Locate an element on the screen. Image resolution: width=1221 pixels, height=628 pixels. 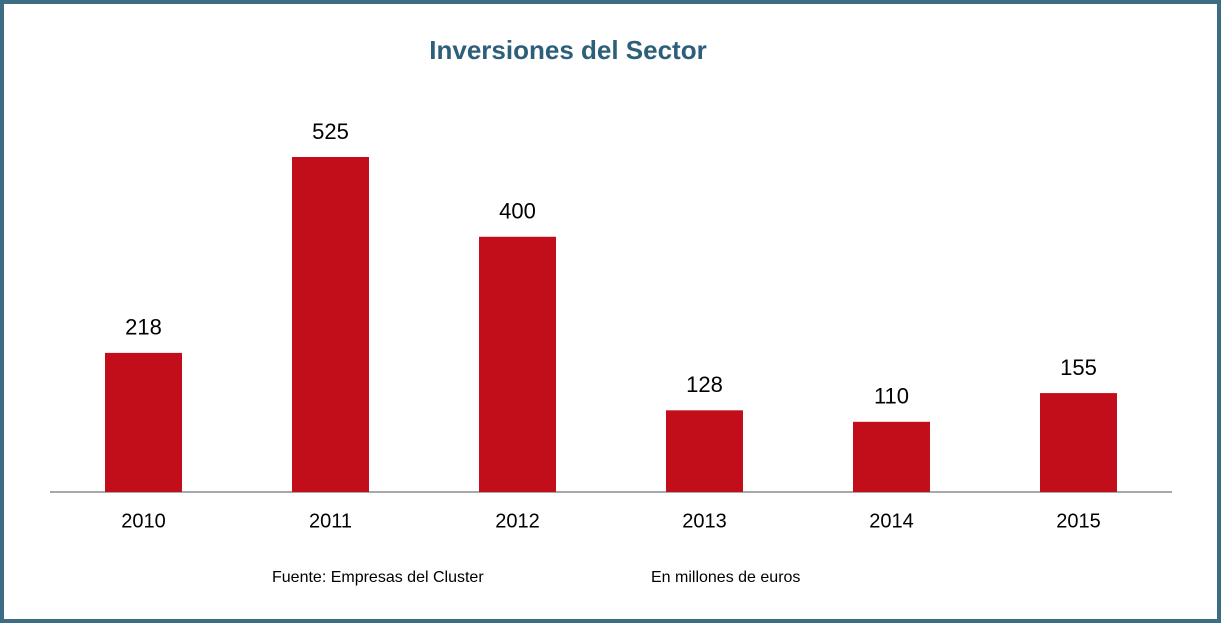
chart-title: Inversiones del Sector is located at coordinates (567, 50).